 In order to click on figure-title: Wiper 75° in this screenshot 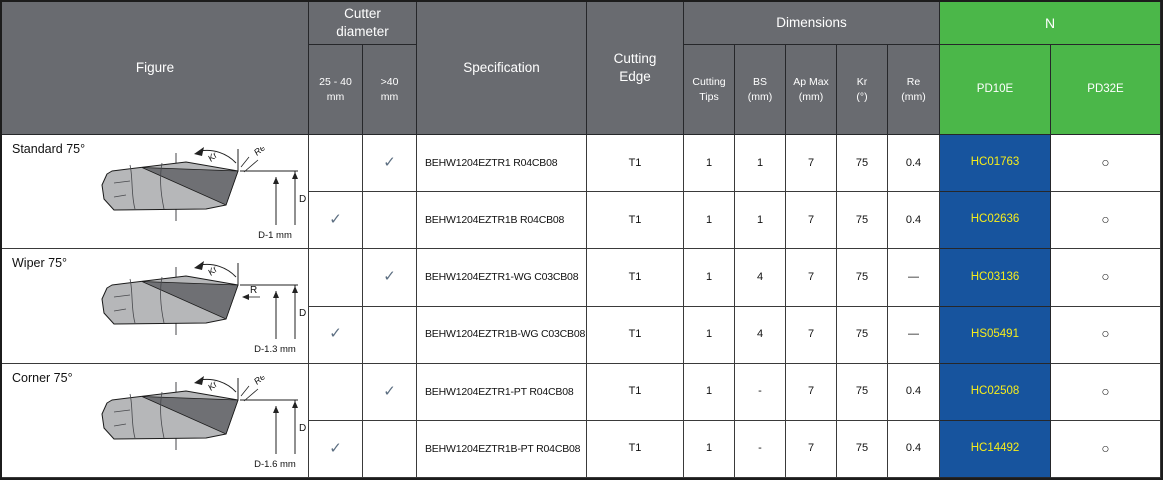, I will do `click(40, 263)`.